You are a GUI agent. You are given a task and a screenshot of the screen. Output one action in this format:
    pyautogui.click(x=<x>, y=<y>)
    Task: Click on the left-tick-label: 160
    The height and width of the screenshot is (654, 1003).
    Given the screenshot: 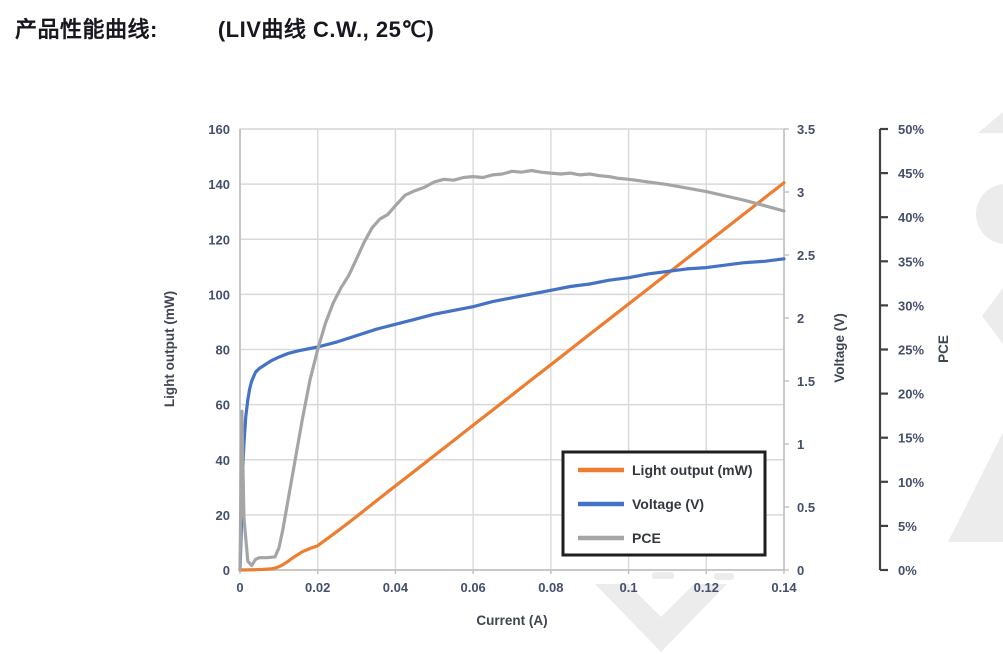 What is the action you would take?
    pyautogui.click(x=219, y=129)
    